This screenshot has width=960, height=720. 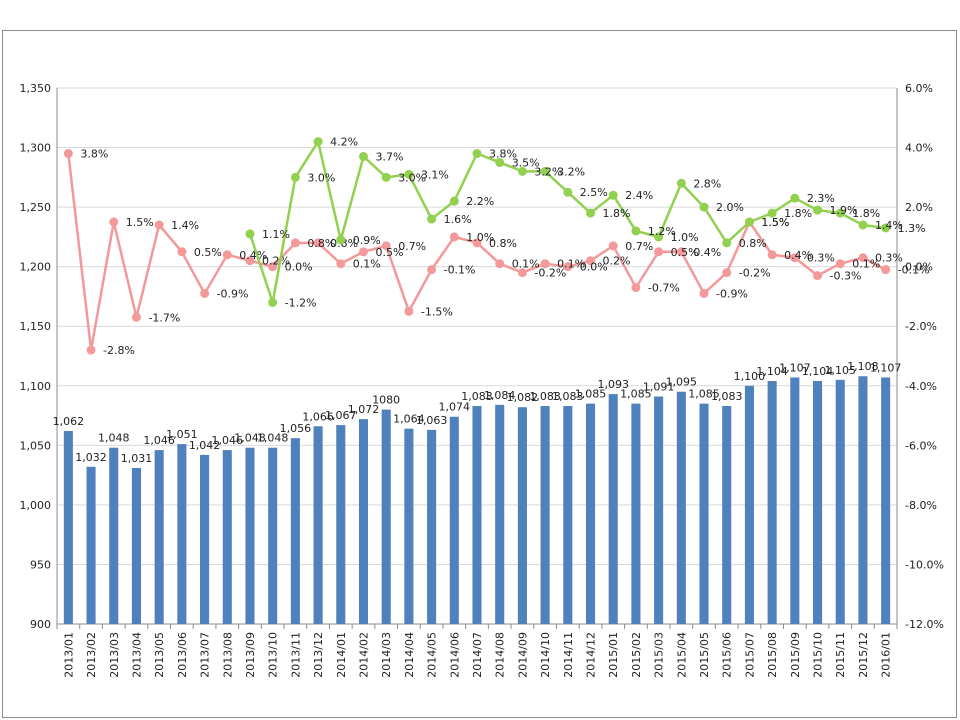 What do you see at coordinates (296, 428) in the screenshot?
I see `bar-data-label: 1,056` at bounding box center [296, 428].